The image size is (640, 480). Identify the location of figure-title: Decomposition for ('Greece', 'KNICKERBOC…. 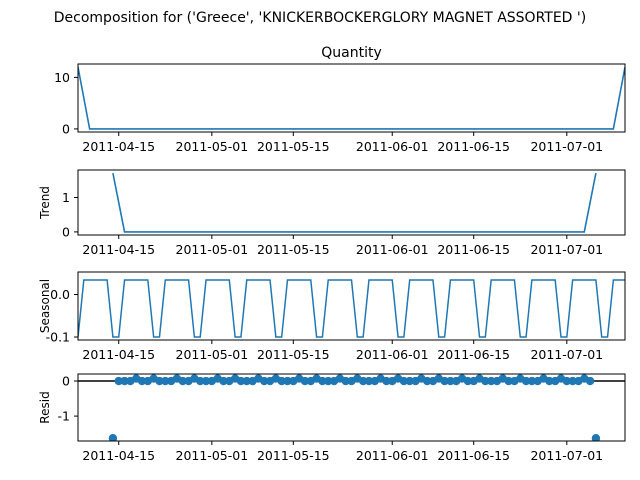
(320, 18).